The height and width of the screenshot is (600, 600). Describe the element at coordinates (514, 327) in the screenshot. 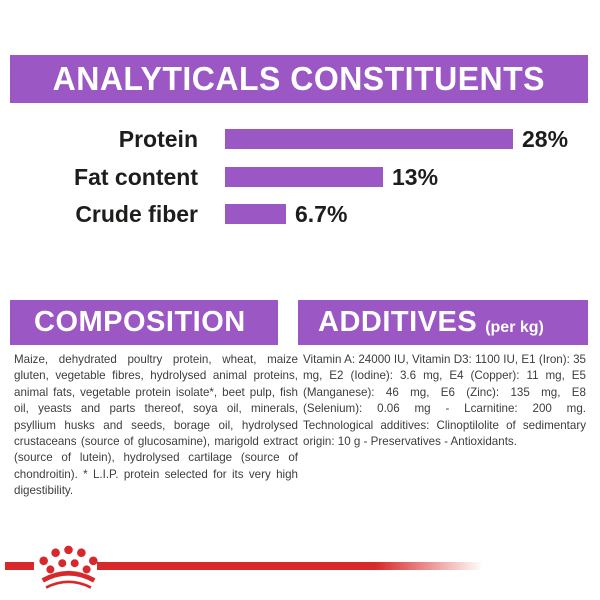

I see `additives-unit: (per kg)` at that location.